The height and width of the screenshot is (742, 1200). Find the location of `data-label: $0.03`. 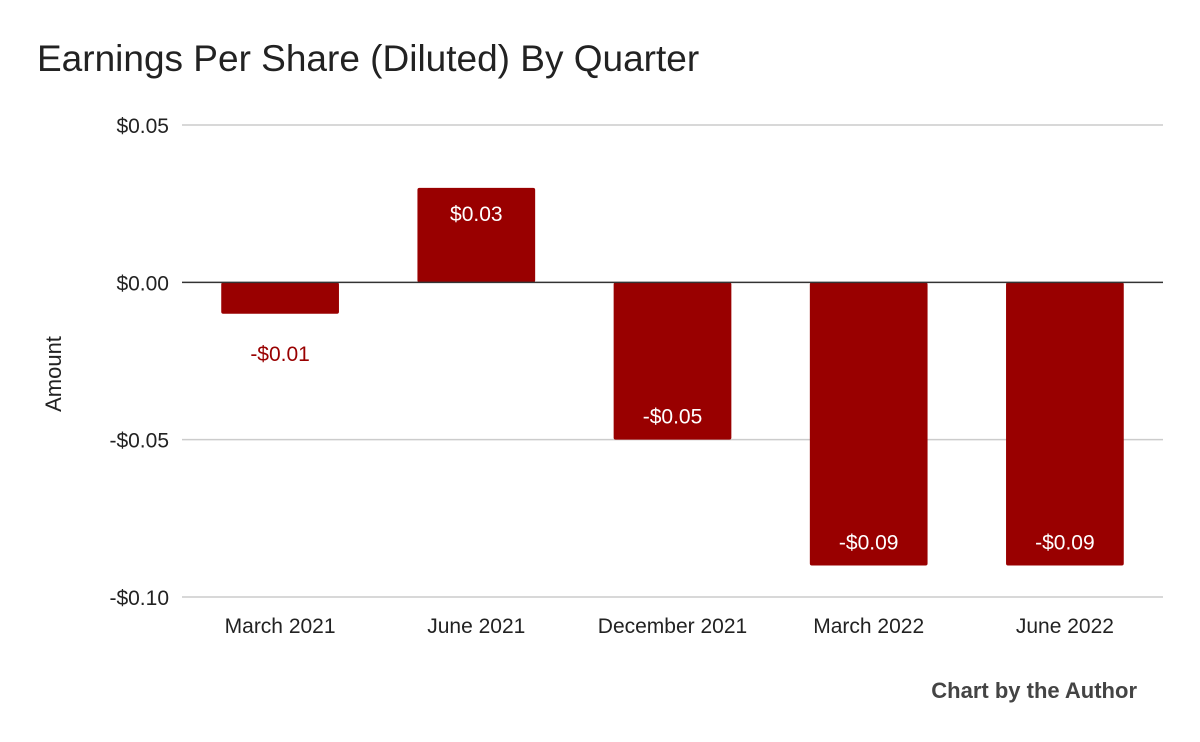

data-label: $0.03 is located at coordinates (476, 214).